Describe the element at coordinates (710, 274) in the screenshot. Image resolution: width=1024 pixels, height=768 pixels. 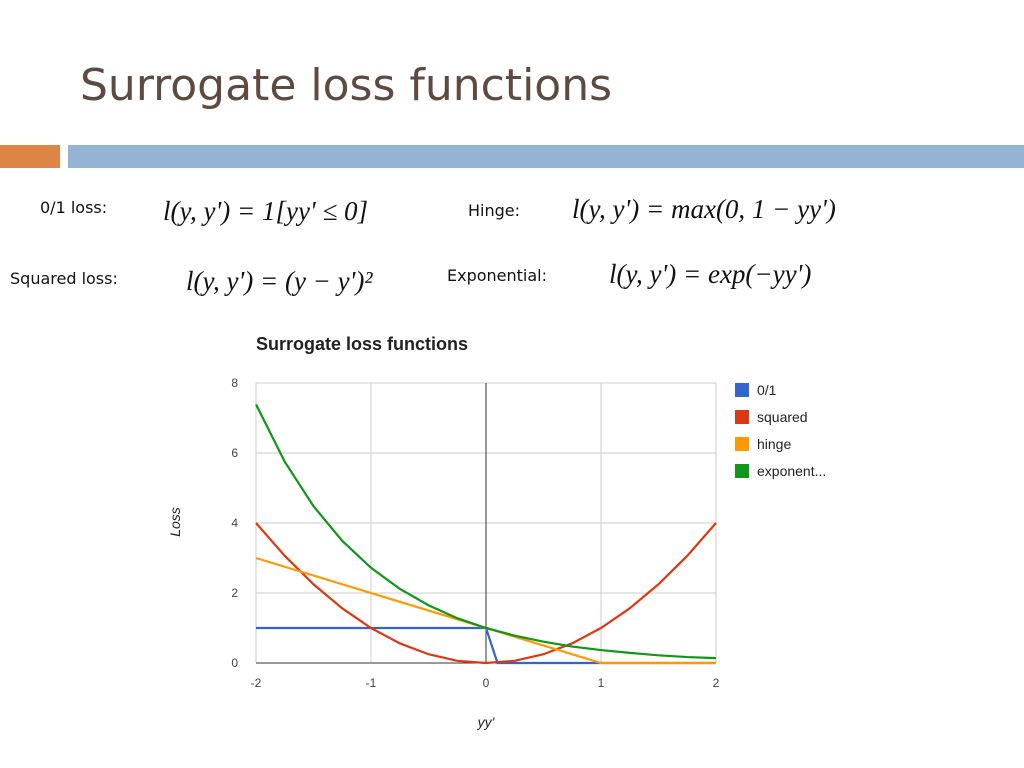
I see `formula: l(y, y') = exp(−yy')` at that location.